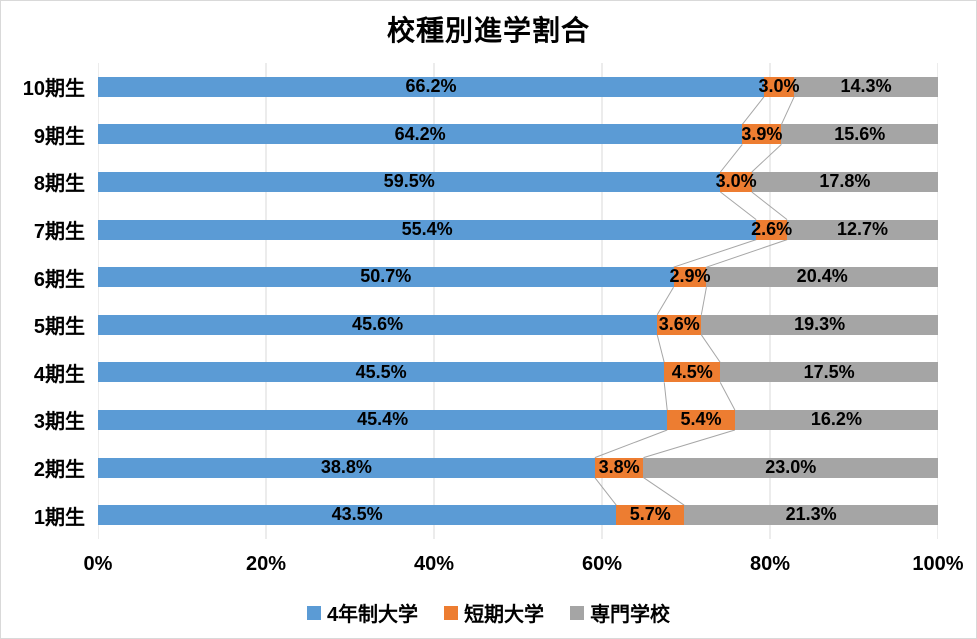 The height and width of the screenshot is (639, 977). I want to click on data-label: 45.6%, so click(378, 324).